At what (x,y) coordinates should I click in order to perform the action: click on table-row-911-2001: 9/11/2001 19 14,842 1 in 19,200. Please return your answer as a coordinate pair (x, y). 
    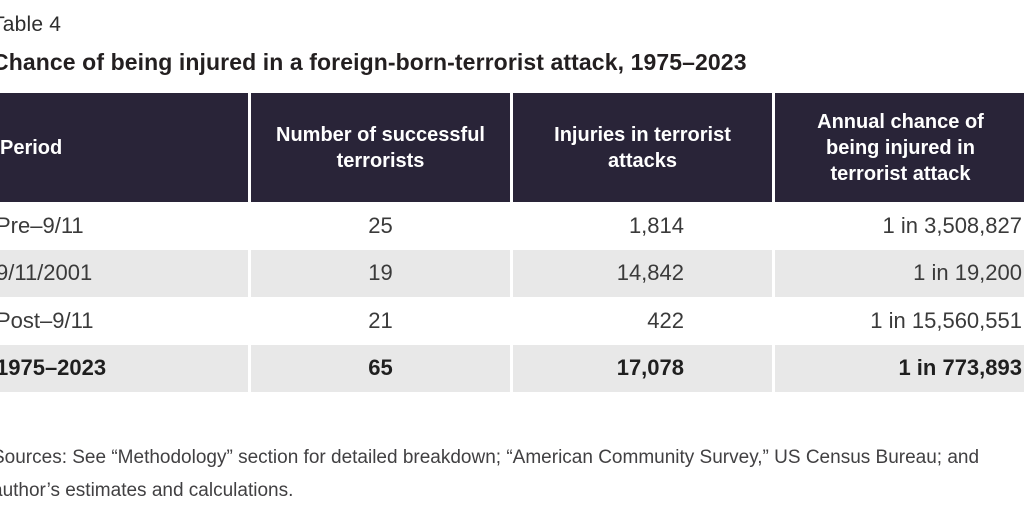
    Looking at the image, I should click on (512, 273).